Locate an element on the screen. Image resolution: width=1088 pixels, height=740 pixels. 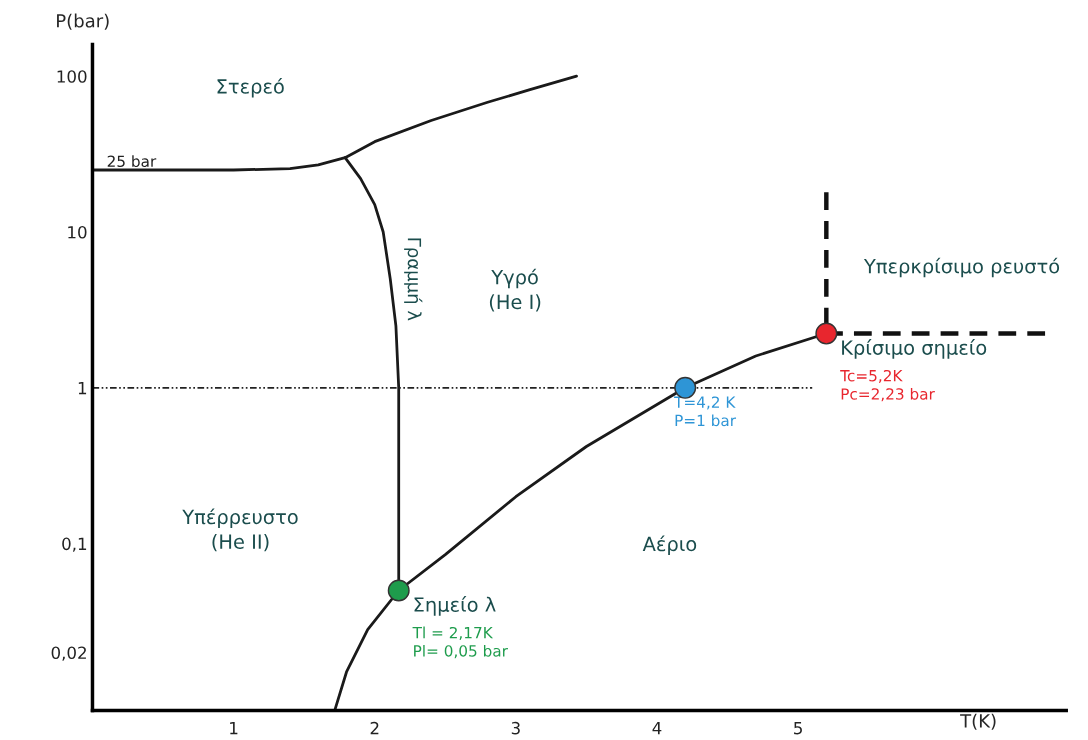
annotation: Υπερκρίσιμο ρευστό is located at coordinates (961, 267).